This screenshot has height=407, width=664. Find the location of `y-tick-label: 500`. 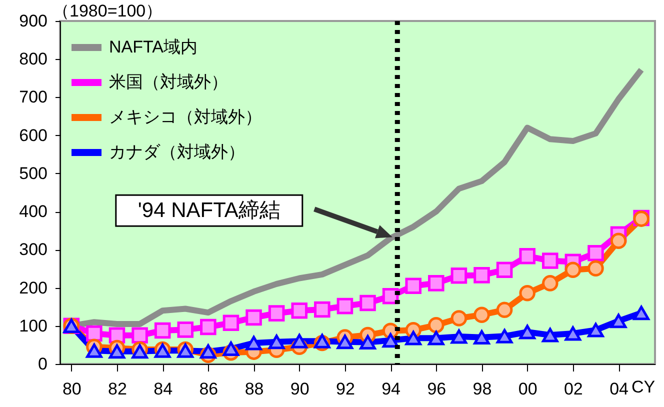

y-tick-label: 500 is located at coordinates (33, 173).